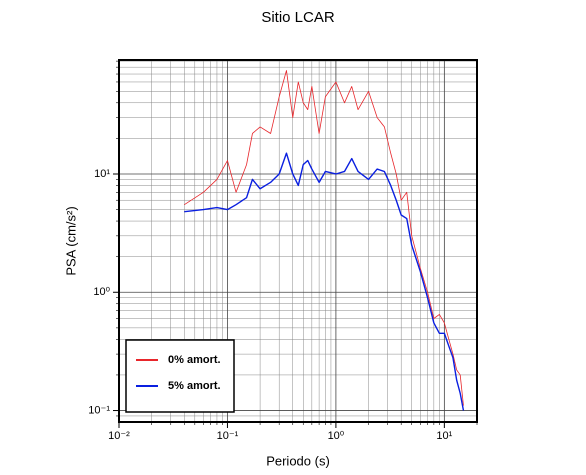 The height and width of the screenshot is (475, 586). What do you see at coordinates (70, 240) in the screenshot?
I see `y-axis-label: PSA (cm/s²)` at bounding box center [70, 240].